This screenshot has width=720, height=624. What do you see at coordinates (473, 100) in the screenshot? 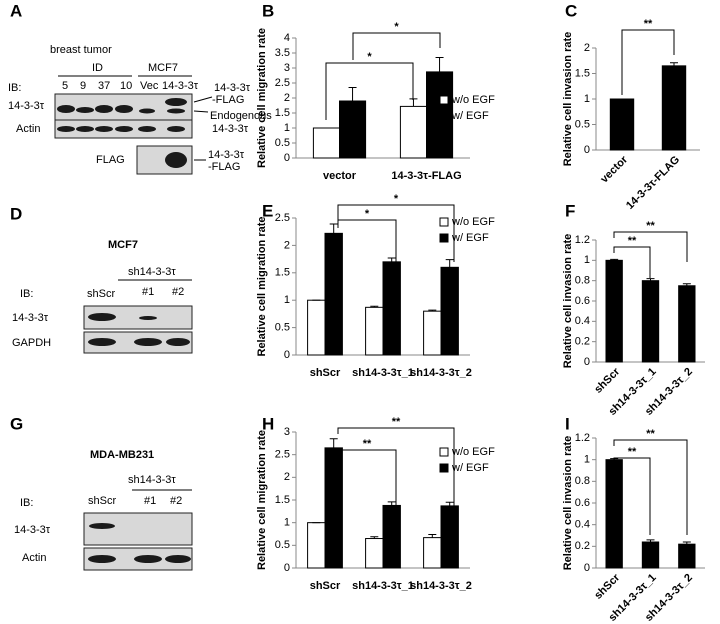
I see `legend-label: w/o EGF` at bounding box center [473, 100].